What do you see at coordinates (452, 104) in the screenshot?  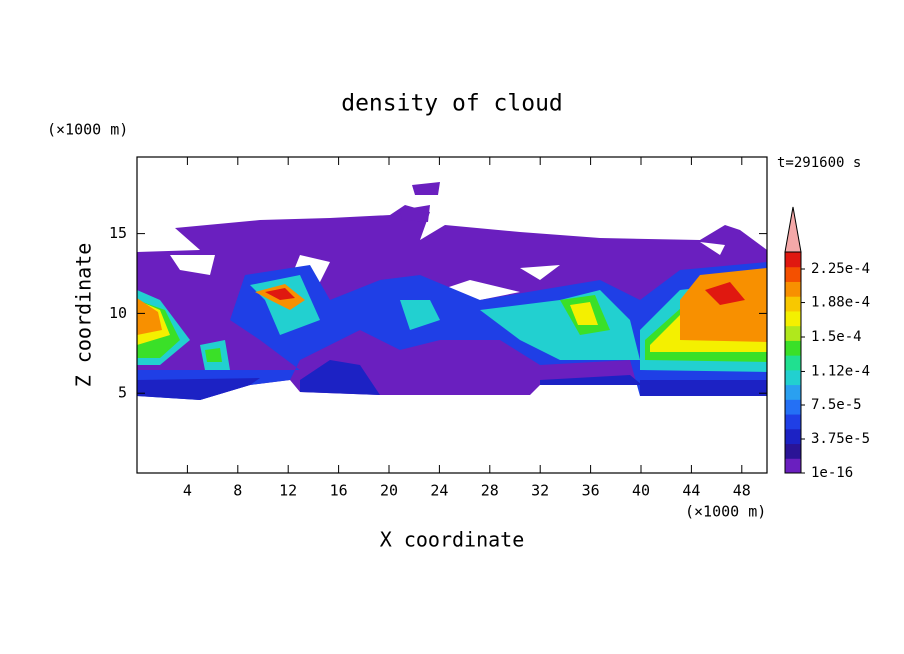 I see `chart-title: density of cloud` at bounding box center [452, 104].